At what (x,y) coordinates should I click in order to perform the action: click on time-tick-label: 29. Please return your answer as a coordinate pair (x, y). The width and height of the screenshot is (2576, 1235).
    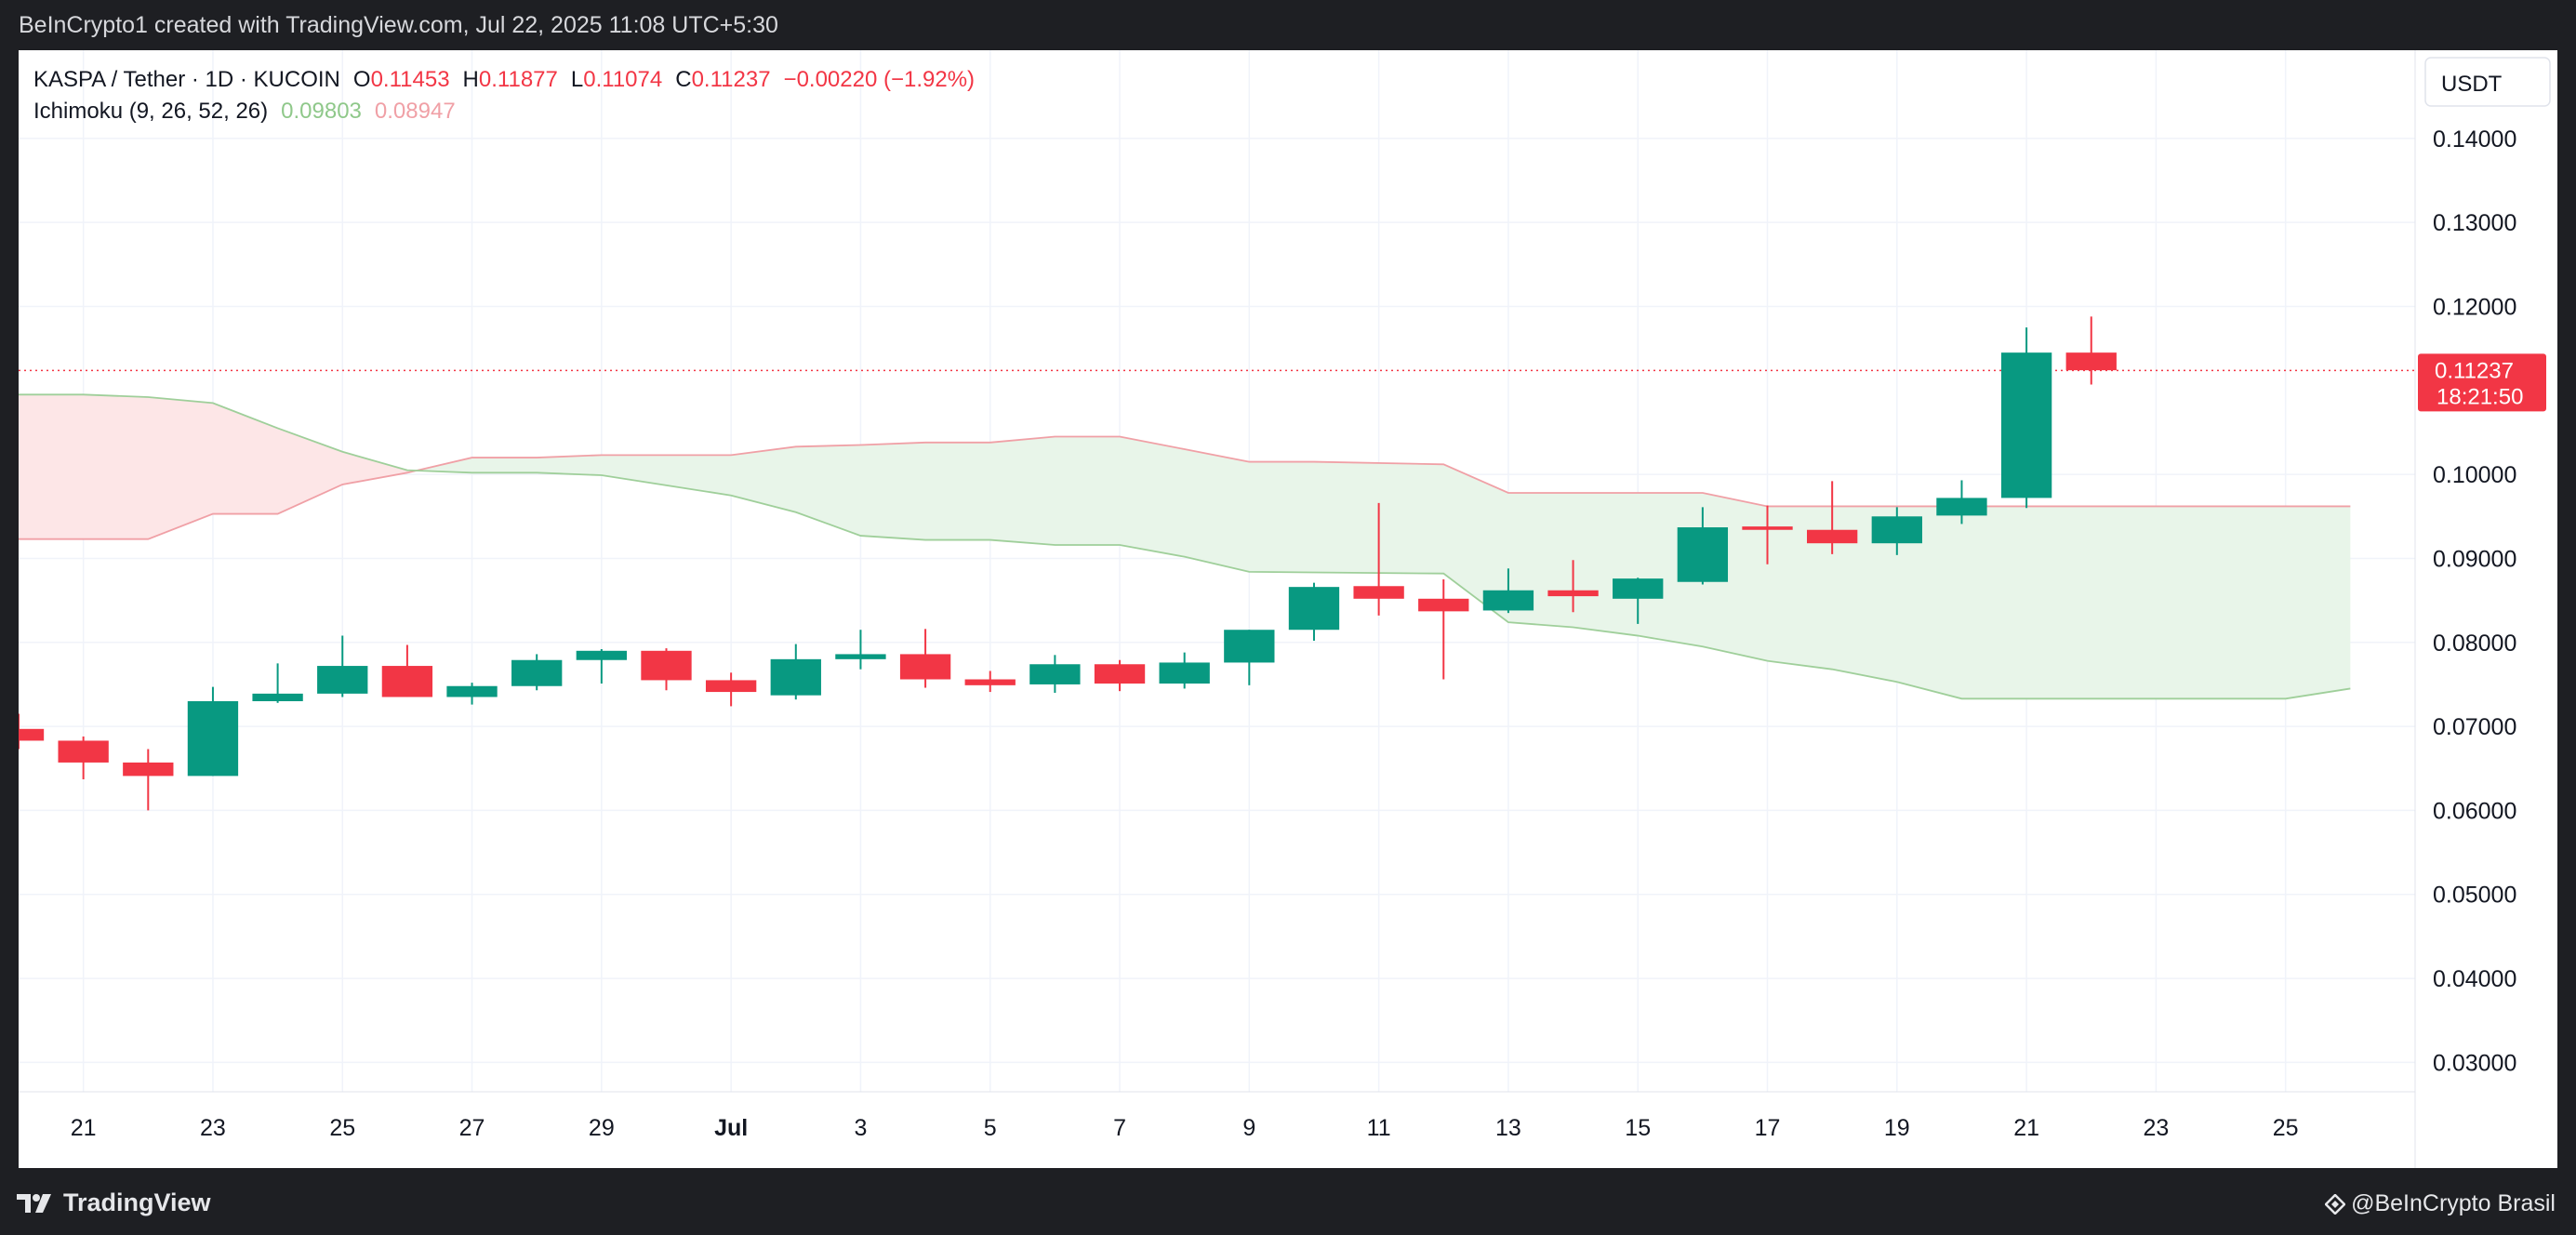
    Looking at the image, I should click on (602, 1128).